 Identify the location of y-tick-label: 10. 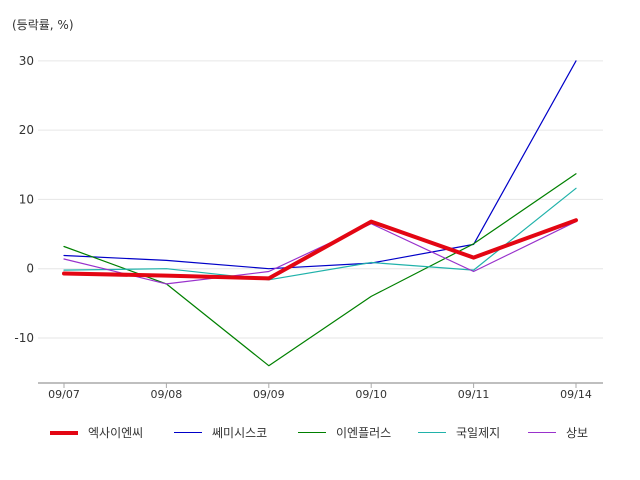
(26, 199).